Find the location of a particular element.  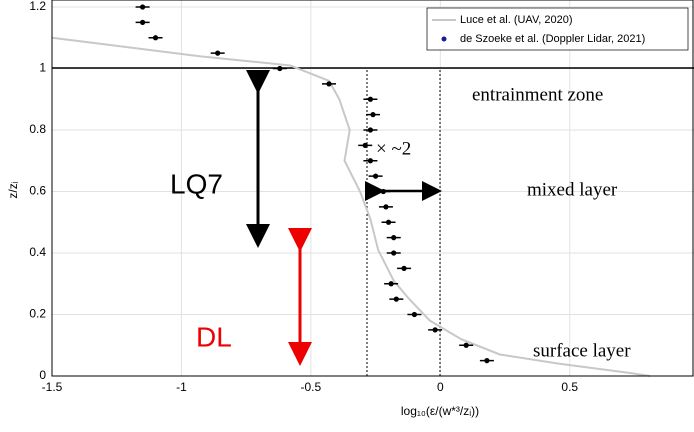

x-tick-label: -1.5 is located at coordinates (52, 387).